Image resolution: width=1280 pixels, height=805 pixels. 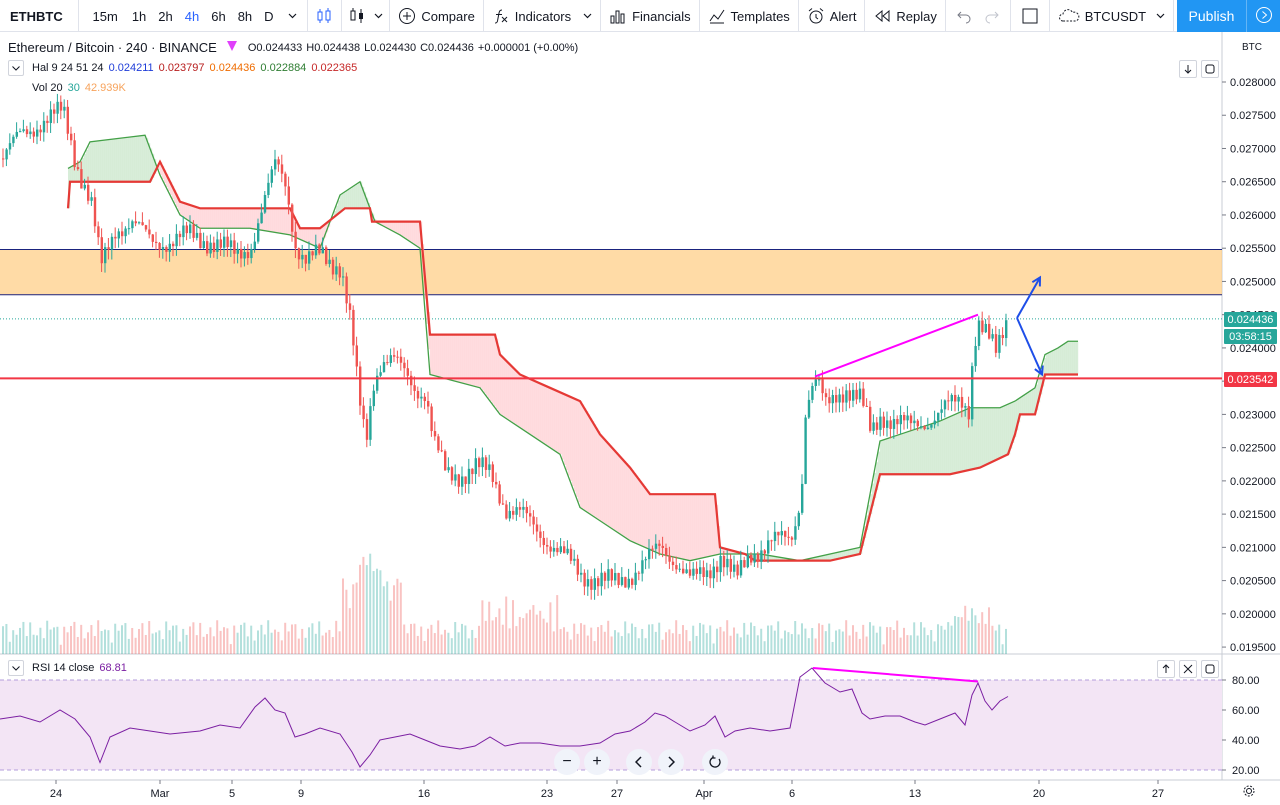 What do you see at coordinates (1210, 669) in the screenshot?
I see `rsi-maximize-button` at bounding box center [1210, 669].